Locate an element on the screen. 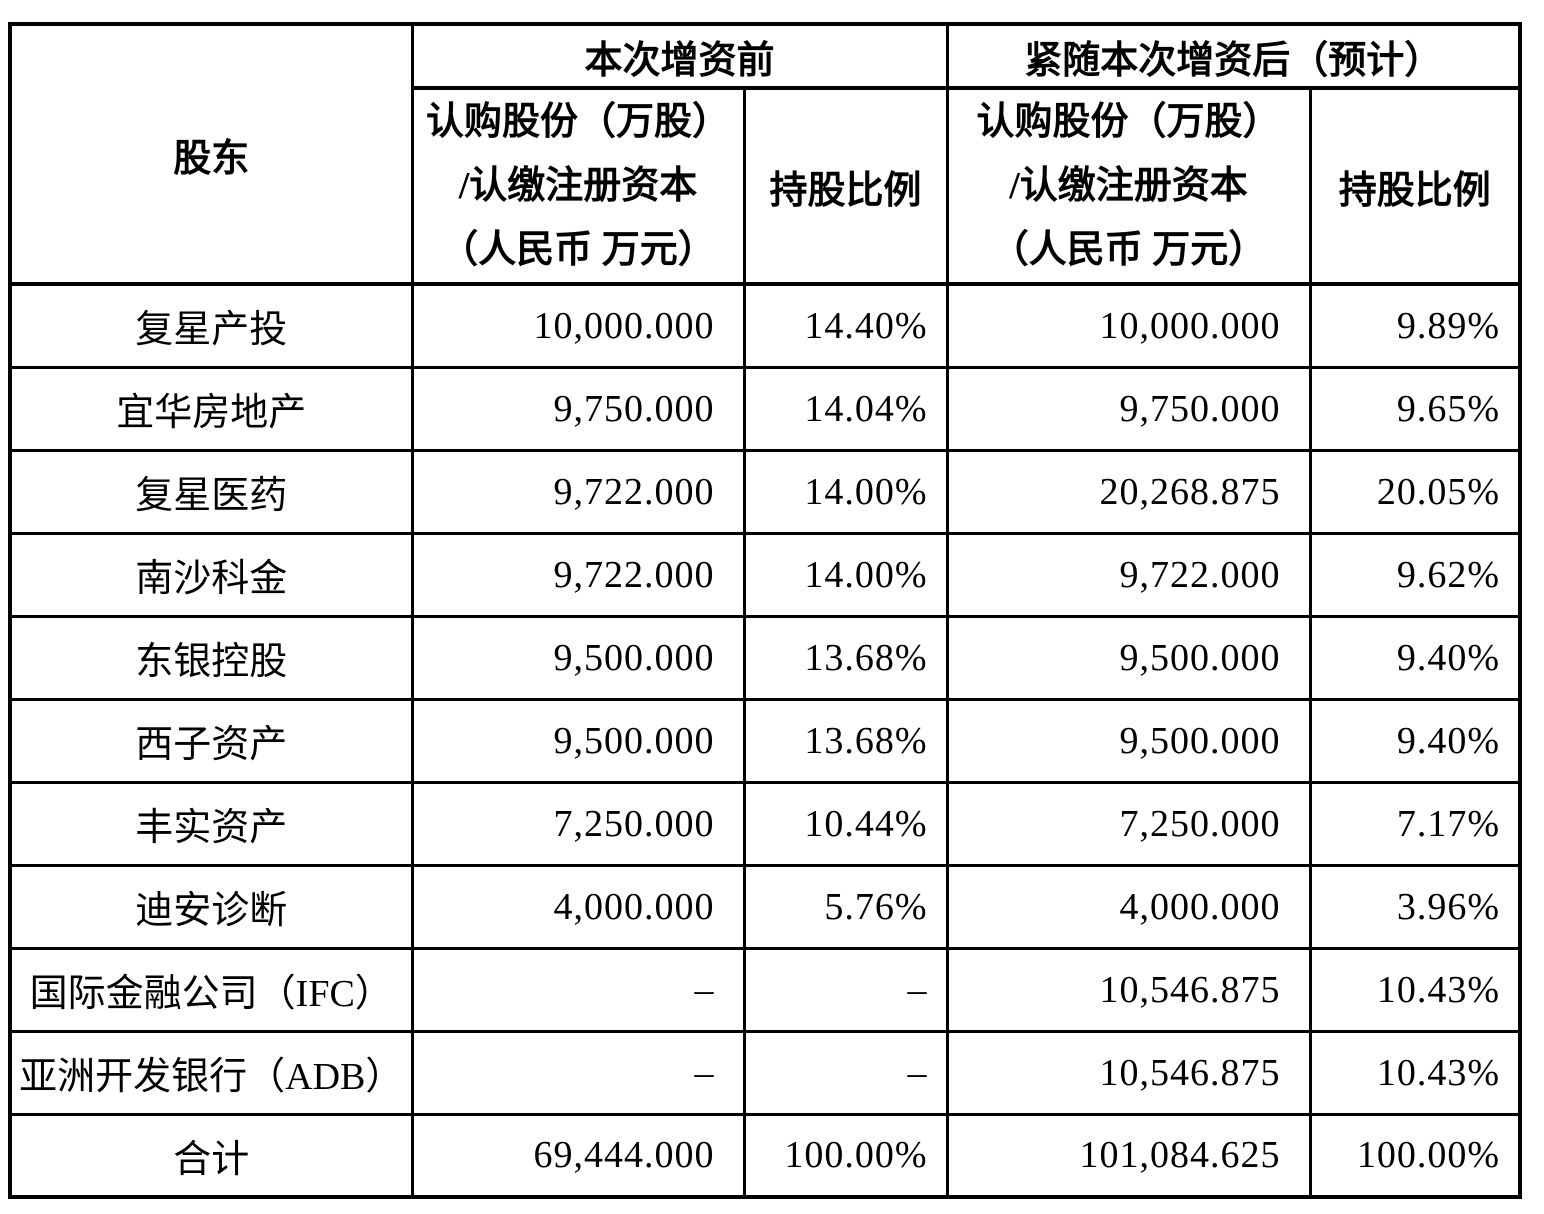 This screenshot has width=1544, height=1214. table-row: 丰实资产 7,250.000 10.44% 7,250.000 7.17% is located at coordinates (765, 823).